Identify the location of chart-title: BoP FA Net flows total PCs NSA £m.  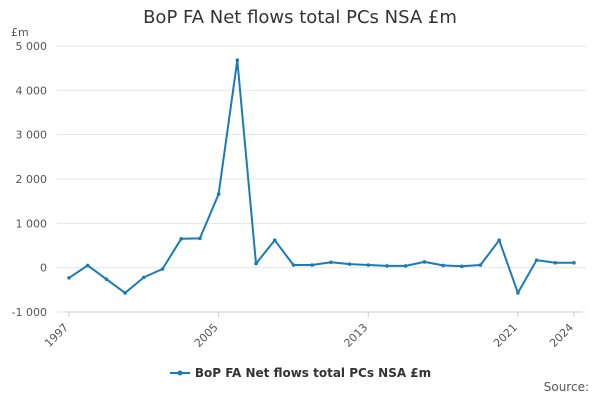
(300, 17).